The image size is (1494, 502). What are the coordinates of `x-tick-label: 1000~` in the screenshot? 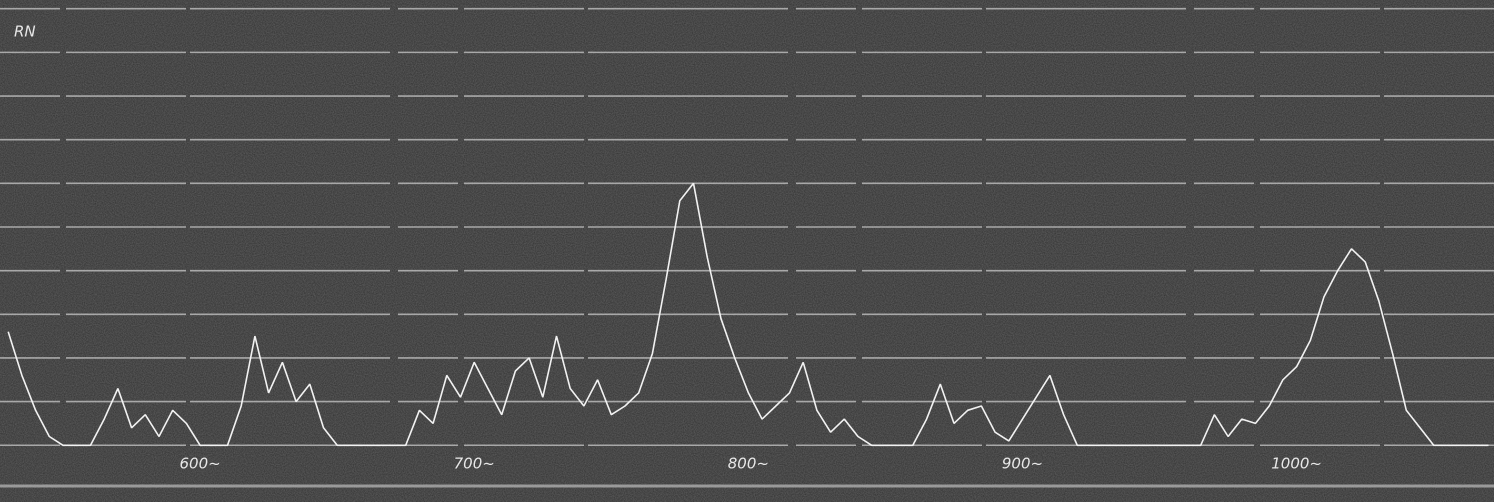 It's located at (1296, 464).